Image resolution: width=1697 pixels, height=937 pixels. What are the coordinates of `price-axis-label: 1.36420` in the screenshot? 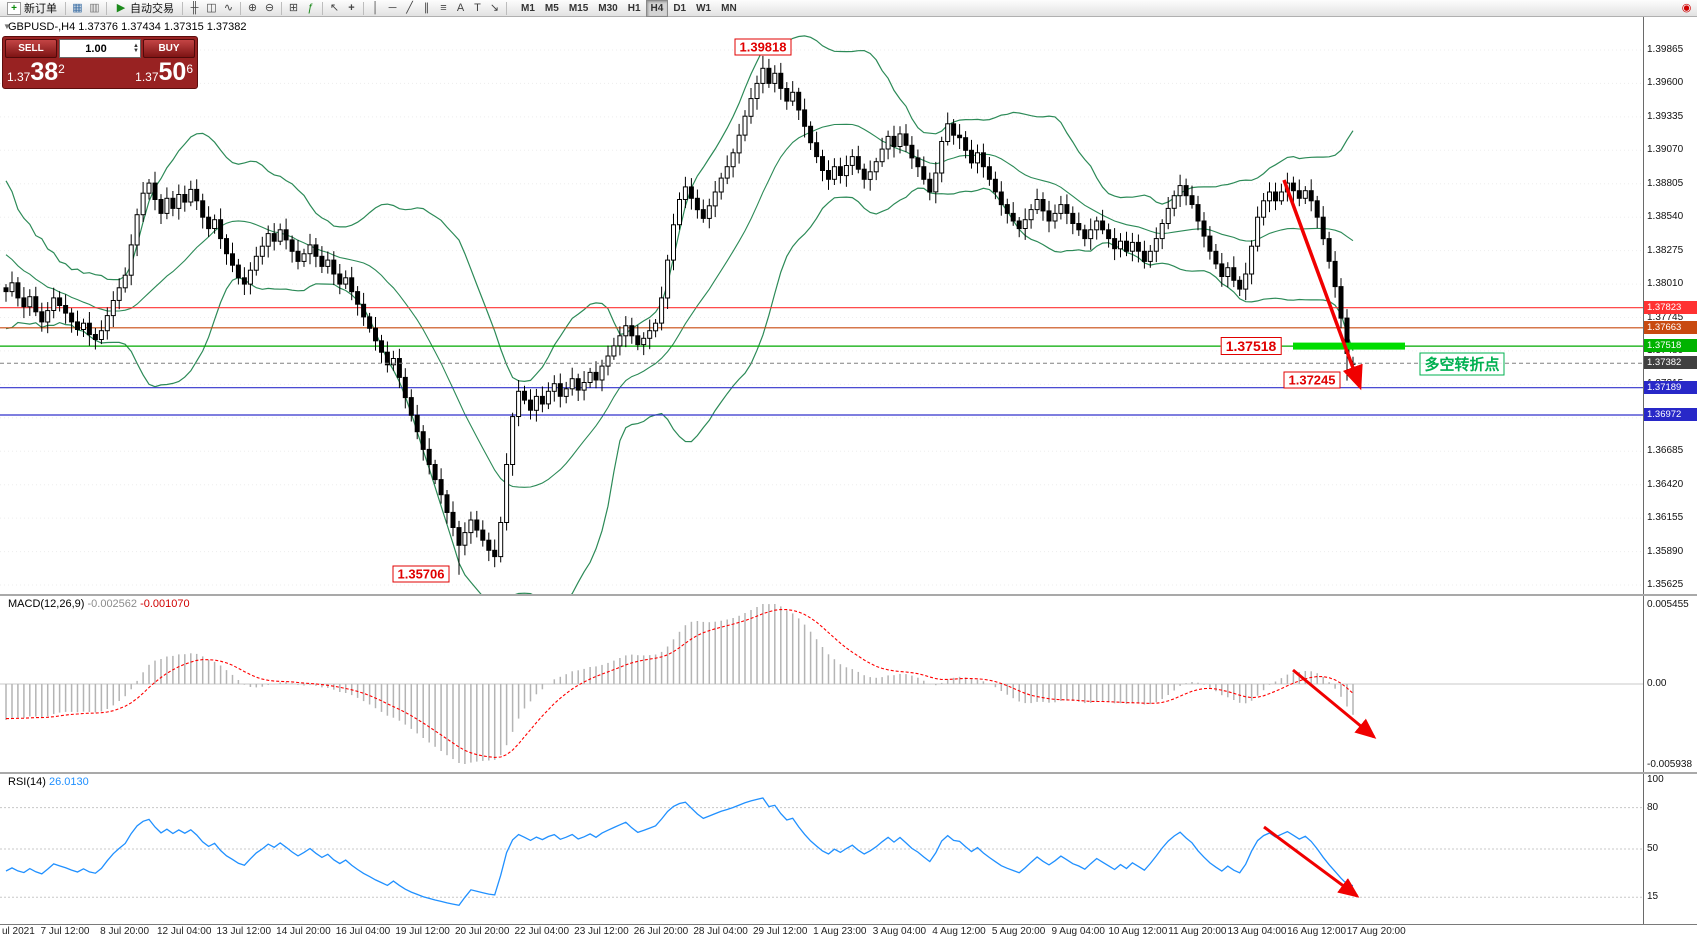 It's located at (1665, 484).